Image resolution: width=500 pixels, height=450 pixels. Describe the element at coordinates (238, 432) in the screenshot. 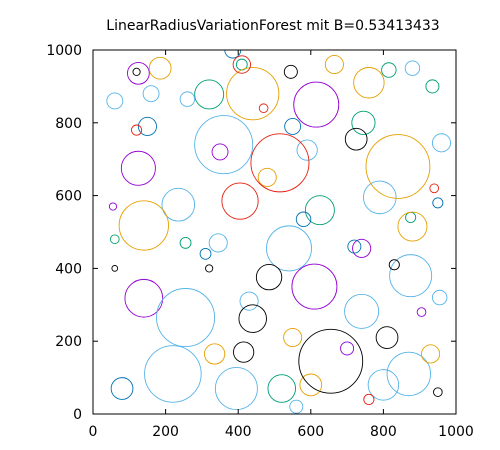

I see `x-tick-label: 400` at that location.